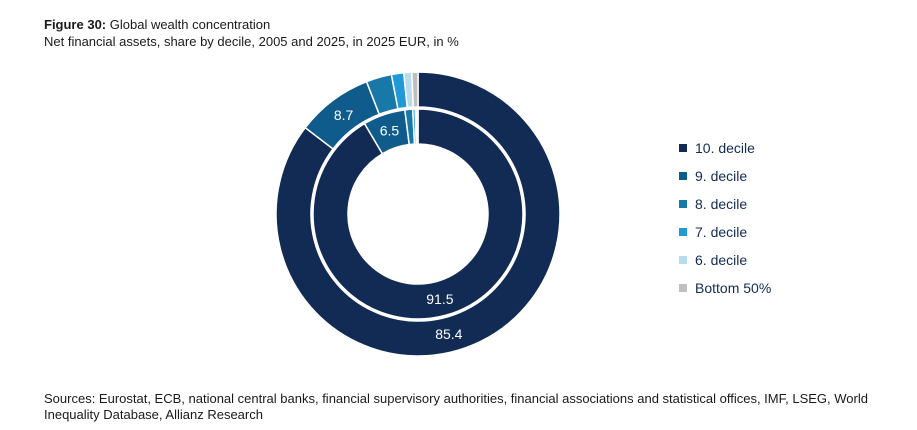 The height and width of the screenshot is (430, 917). I want to click on data-label-inner-0: 91.5, so click(439, 299).